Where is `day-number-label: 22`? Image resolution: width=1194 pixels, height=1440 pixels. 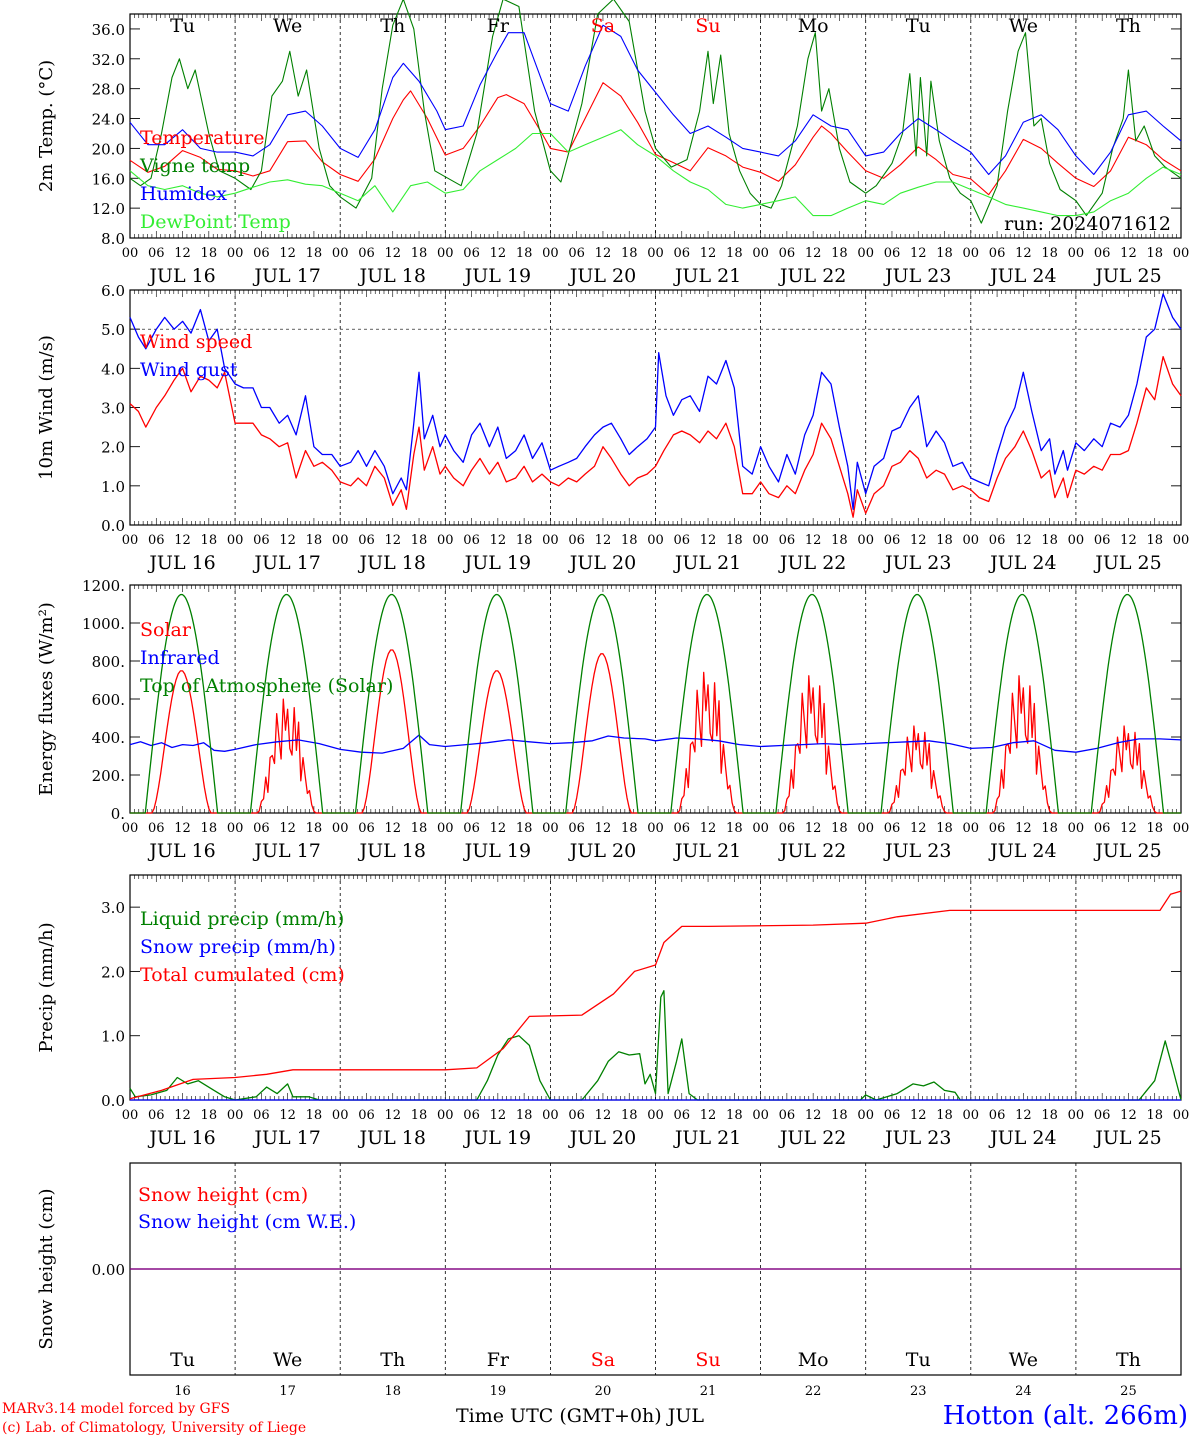 day-number-label: 22 is located at coordinates (813, 1391).